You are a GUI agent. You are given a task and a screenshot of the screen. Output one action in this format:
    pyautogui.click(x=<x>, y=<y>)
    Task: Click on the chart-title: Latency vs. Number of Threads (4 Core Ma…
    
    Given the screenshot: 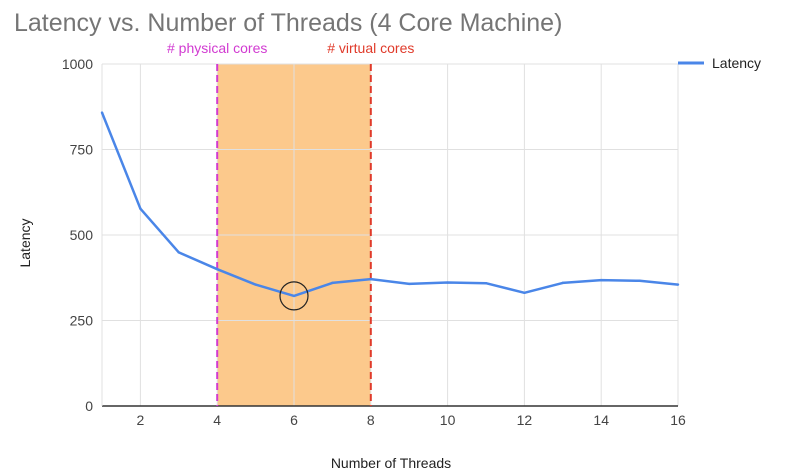 What is the action you would take?
    pyautogui.click(x=288, y=23)
    